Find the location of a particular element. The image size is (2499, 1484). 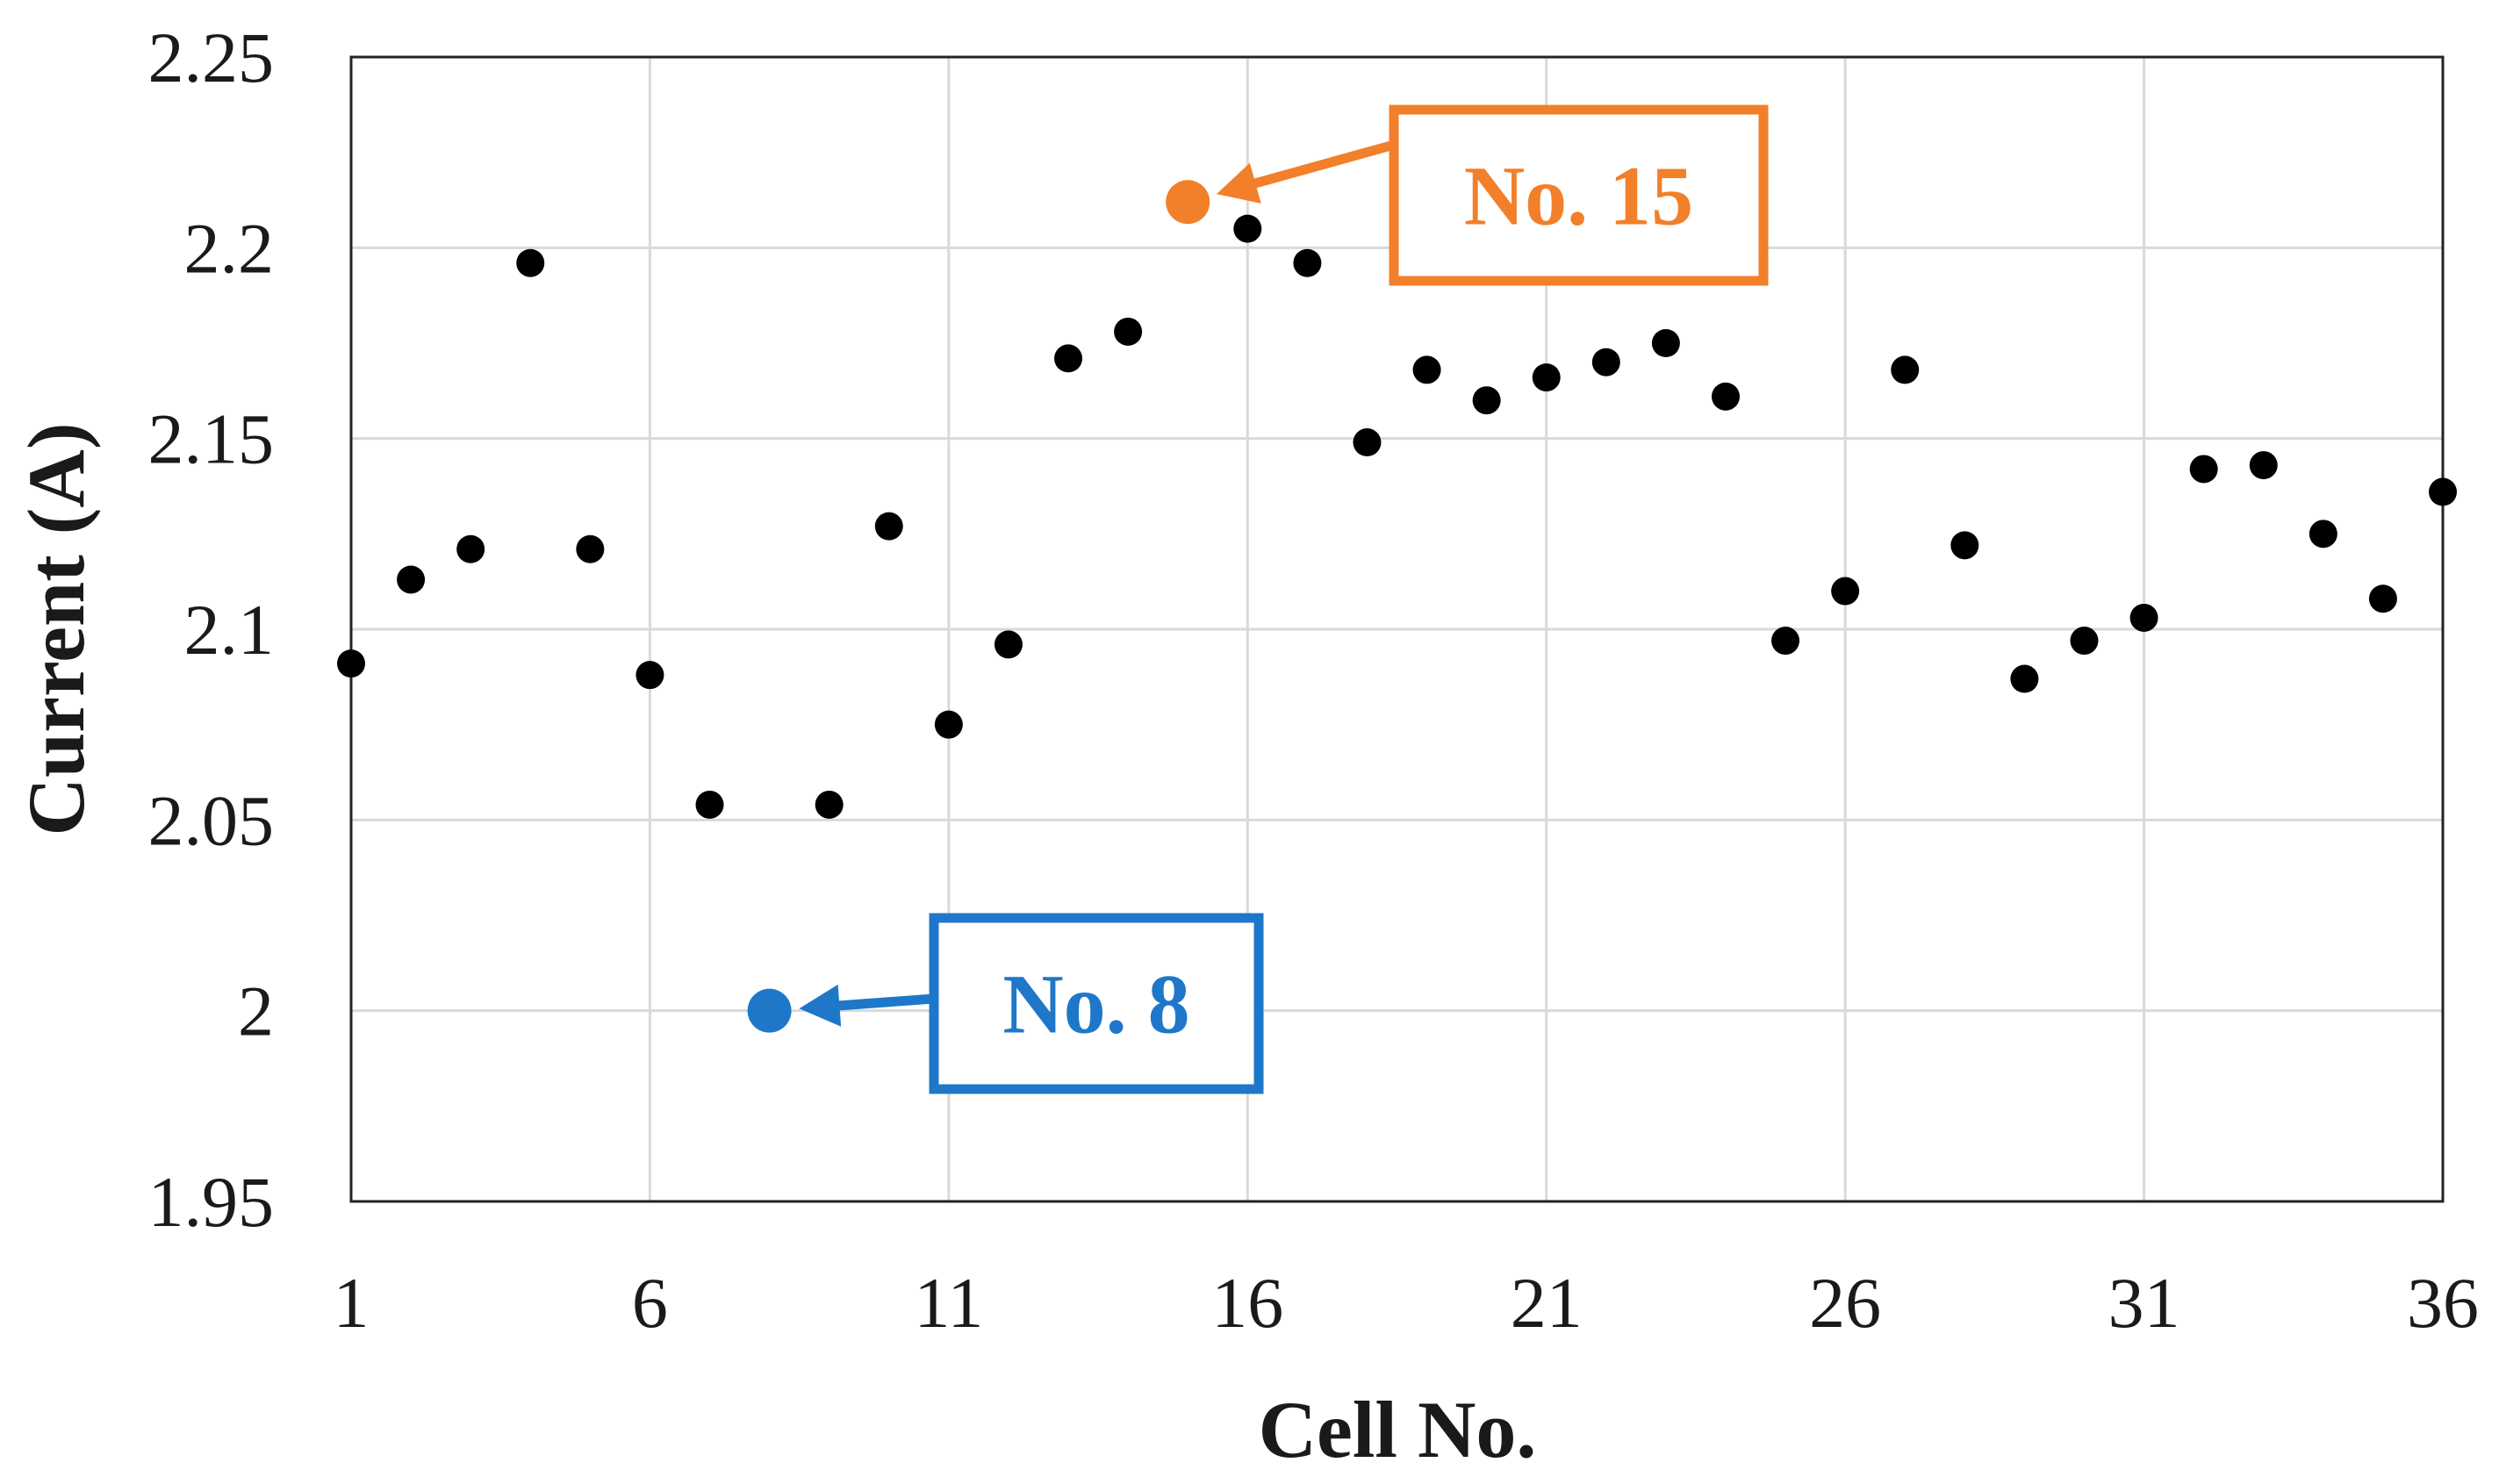

x-tick-label: 1 is located at coordinates (352, 1303).